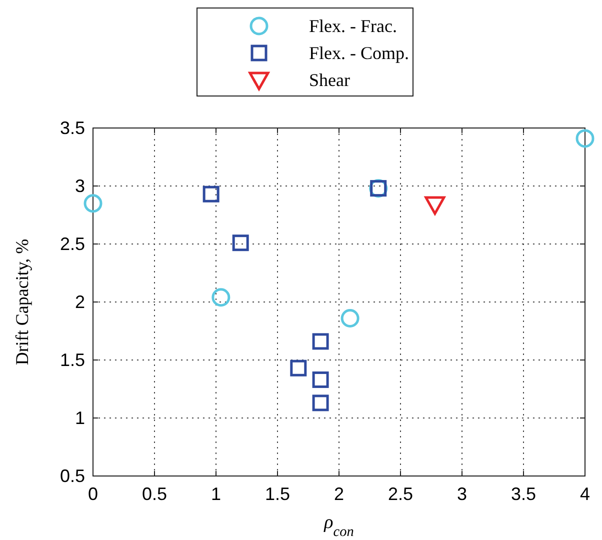 This screenshot has height=540, width=602. What do you see at coordinates (22, 302) in the screenshot?
I see `y-axis-title: Drift Capacity, %` at bounding box center [22, 302].